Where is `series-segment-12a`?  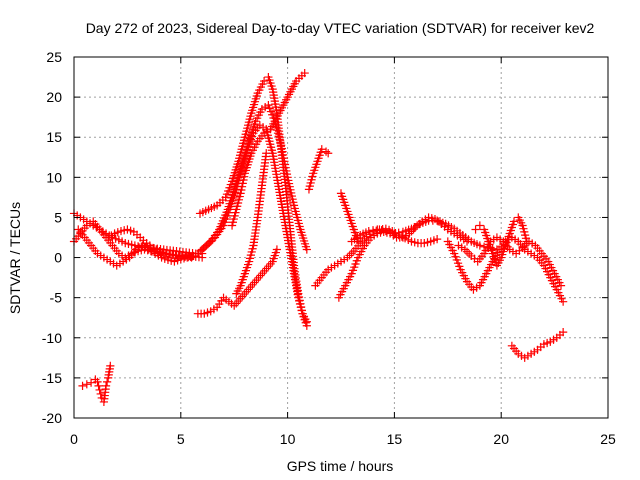 series-segment-12a is located at coordinates (376, 257).